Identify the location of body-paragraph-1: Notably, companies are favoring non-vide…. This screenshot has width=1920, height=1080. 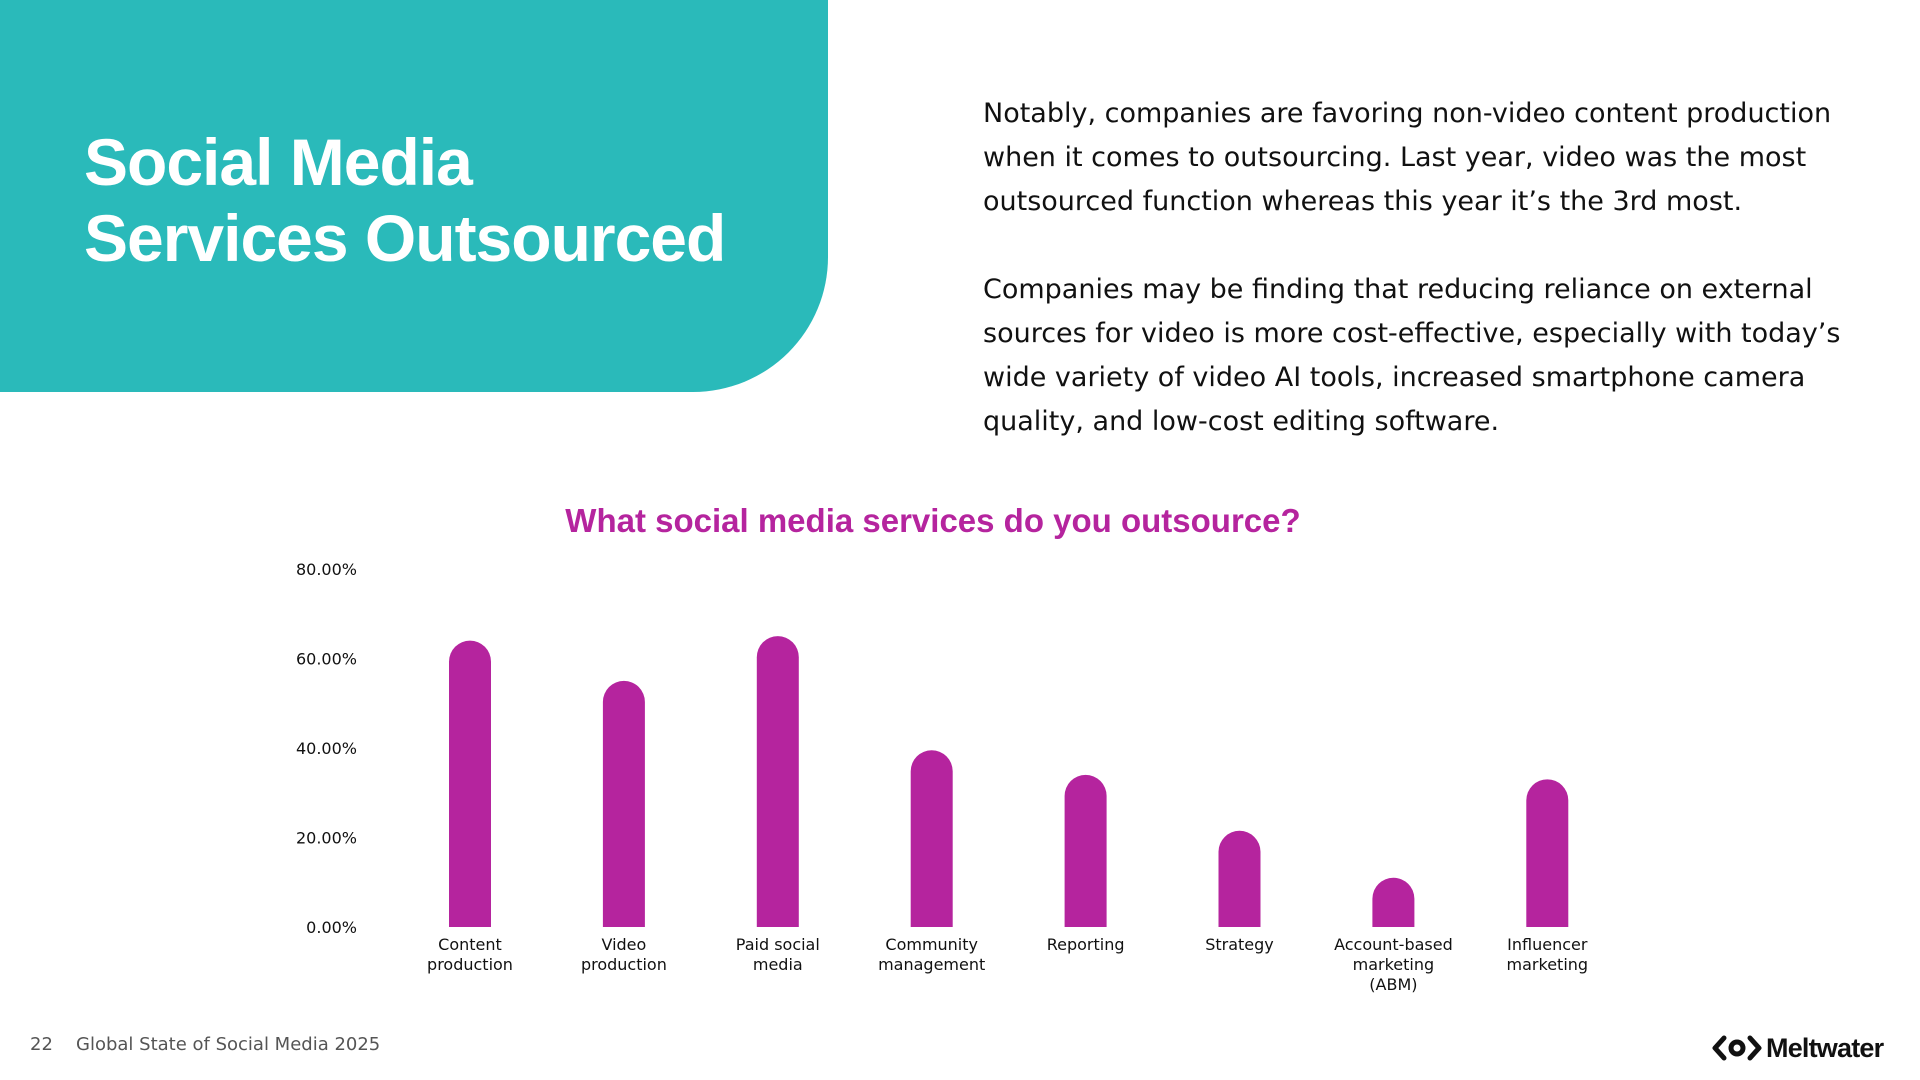
(1407, 157).